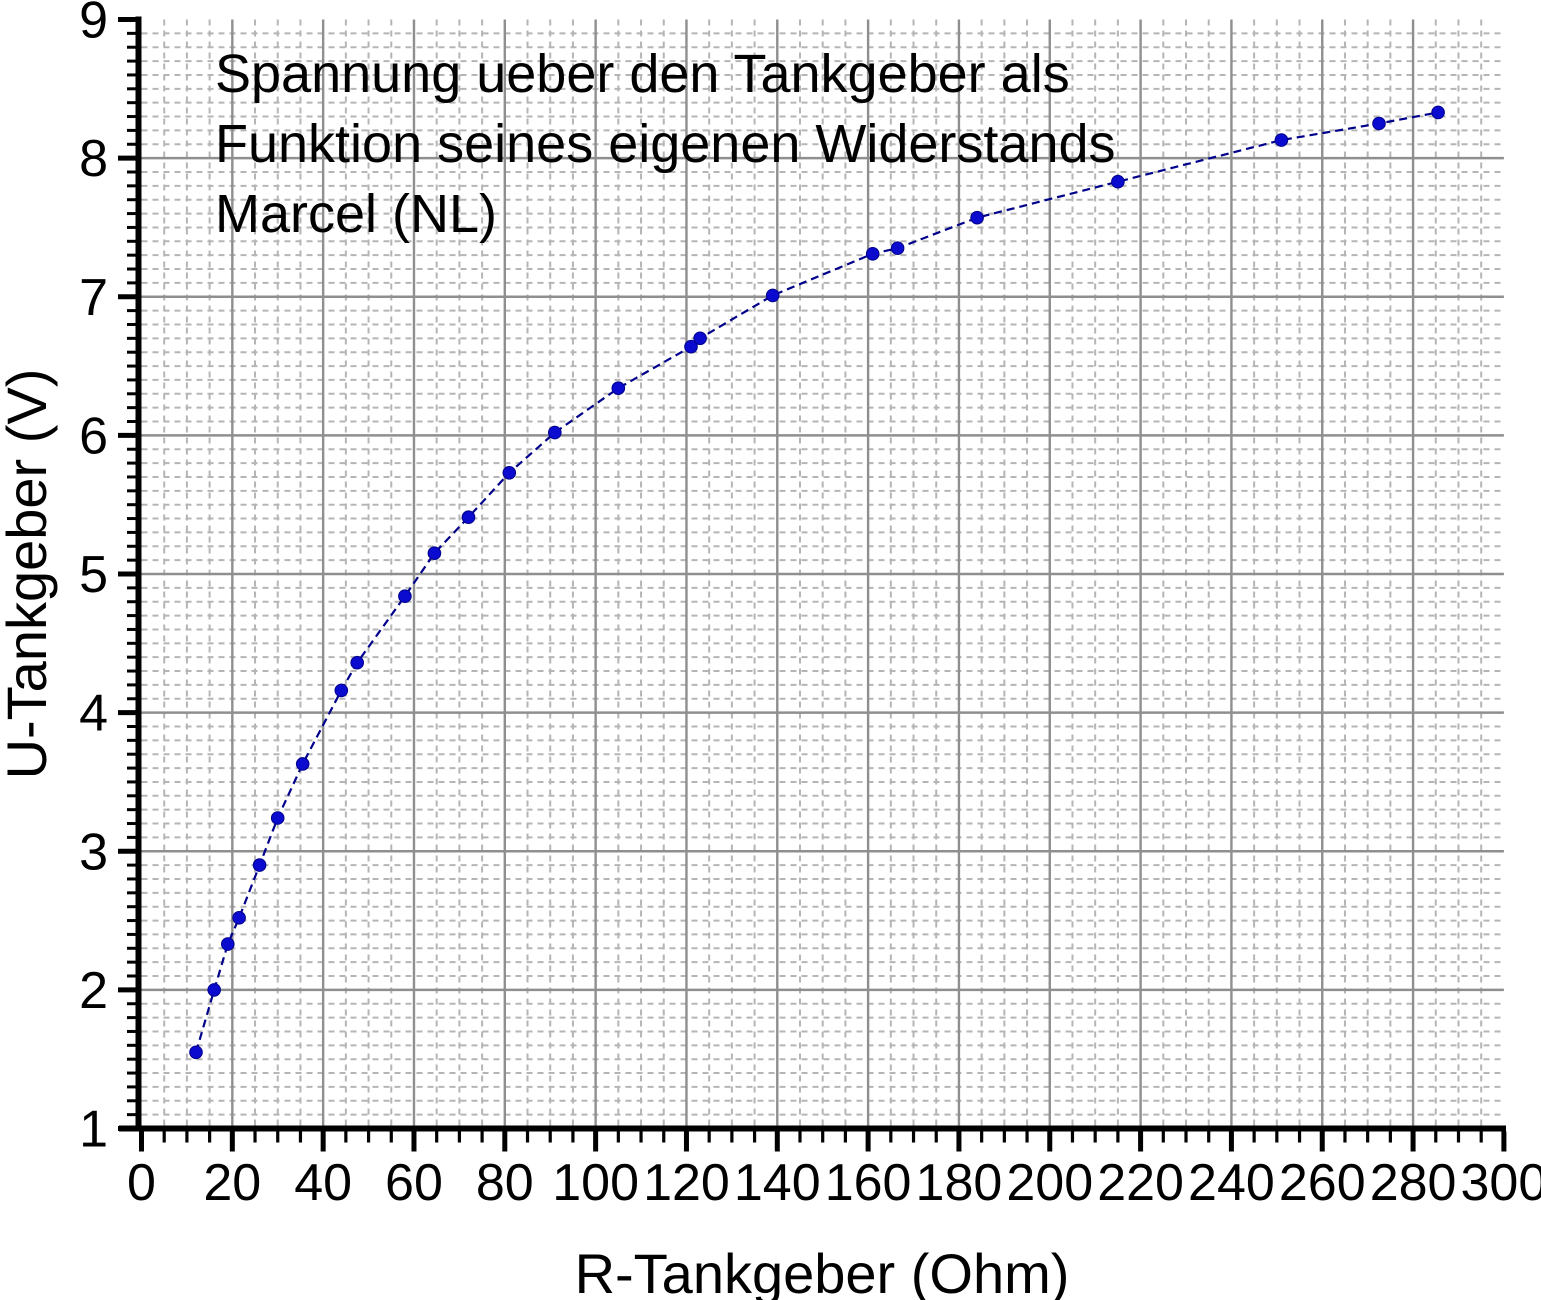 This screenshot has height=1300, width=1541. What do you see at coordinates (93, 991) in the screenshot?
I see `y-tick-label: 2` at bounding box center [93, 991].